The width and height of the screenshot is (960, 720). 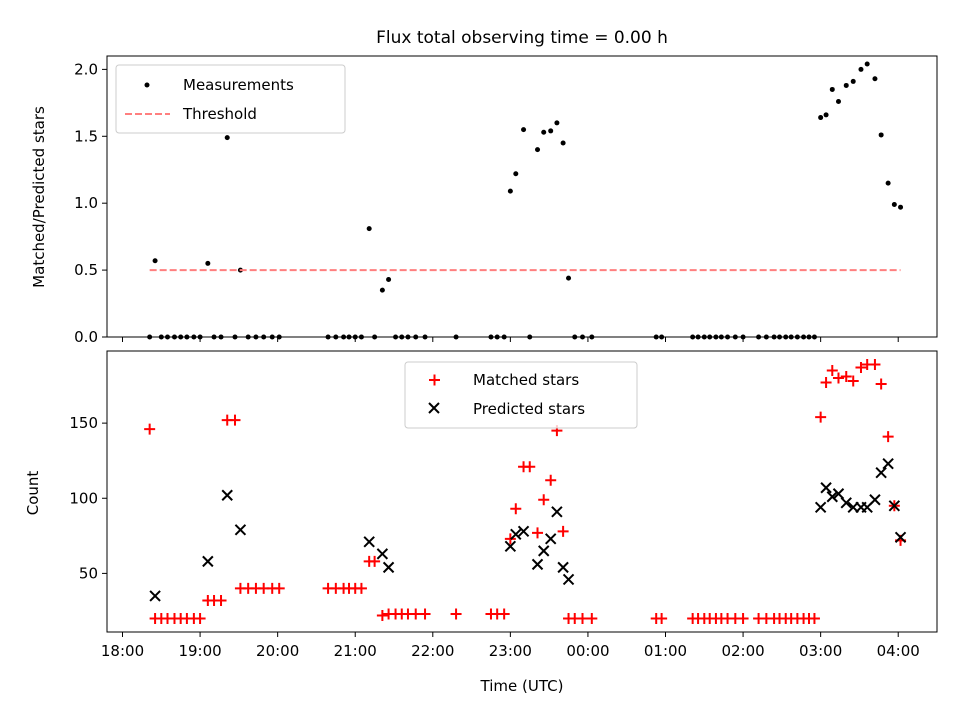 What do you see at coordinates (665, 651) in the screenshot?
I see `x-tick-label: 01:00` at bounding box center [665, 651].